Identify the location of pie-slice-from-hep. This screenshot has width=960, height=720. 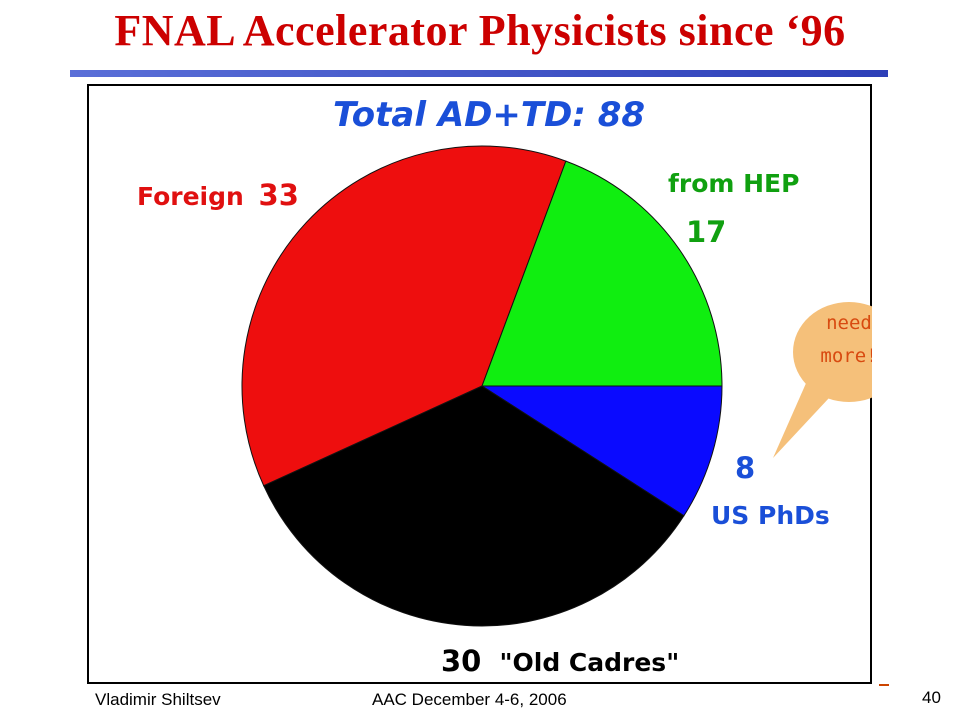
(602, 273).